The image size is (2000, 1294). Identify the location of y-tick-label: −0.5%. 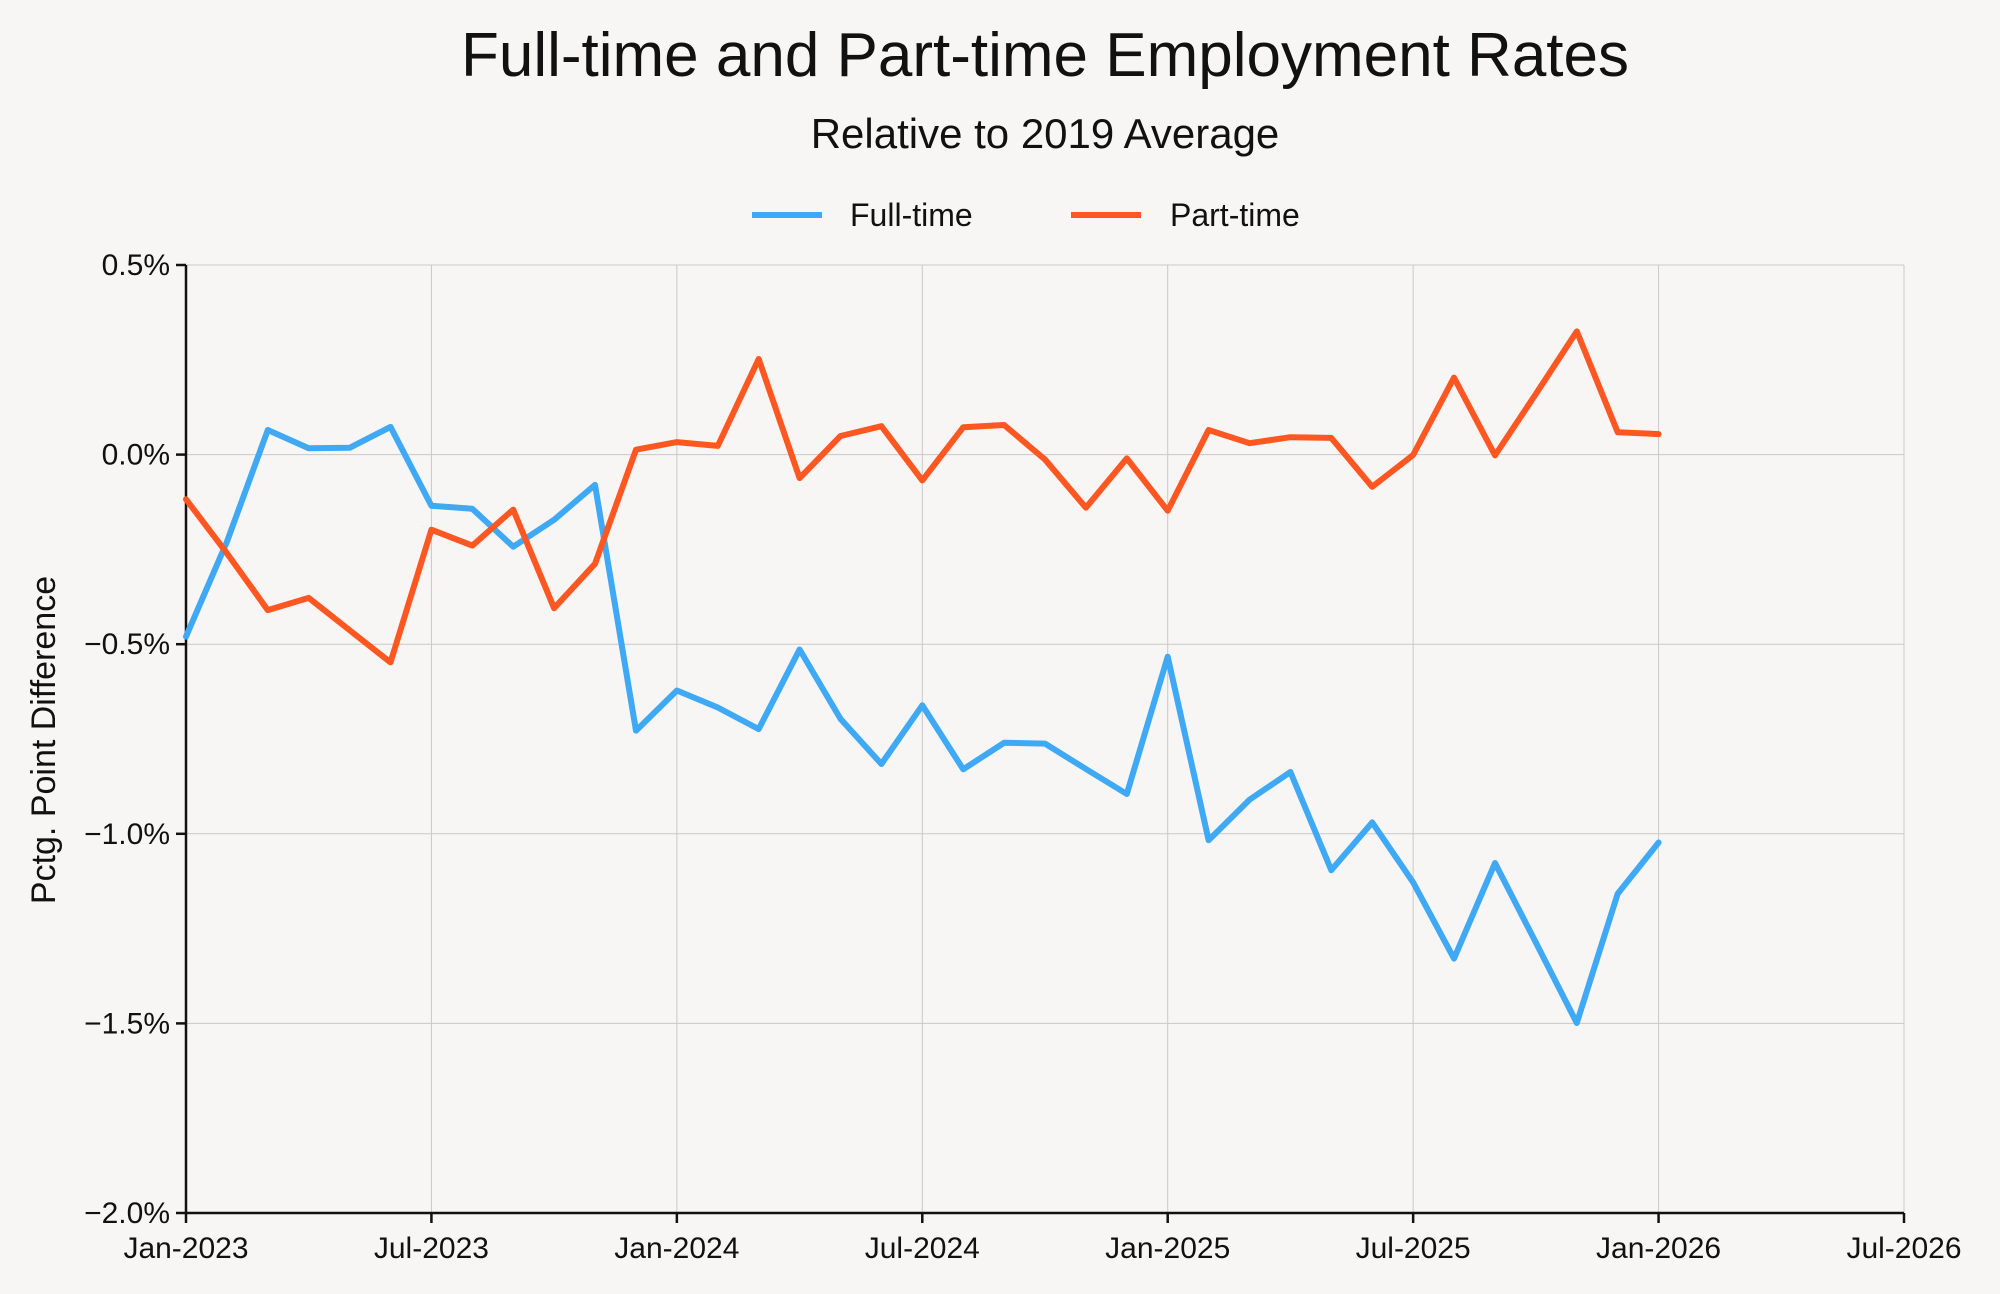
(127, 644).